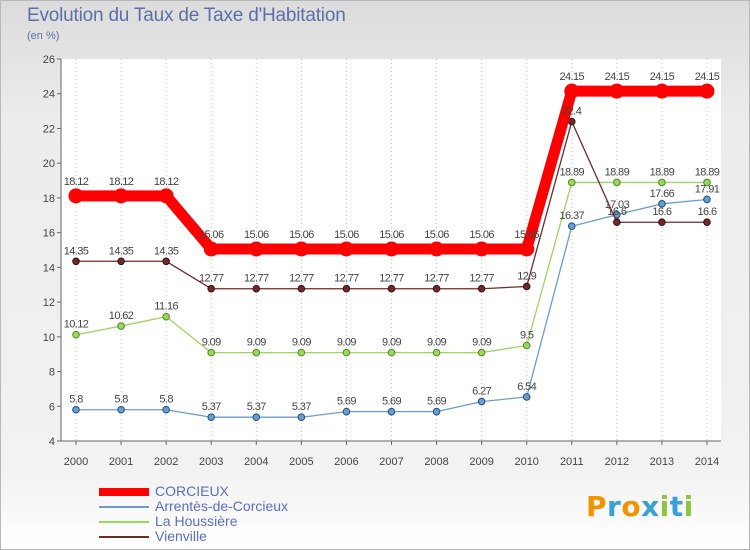  What do you see at coordinates (121, 316) in the screenshot?
I see `data-label: 10.62` at bounding box center [121, 316].